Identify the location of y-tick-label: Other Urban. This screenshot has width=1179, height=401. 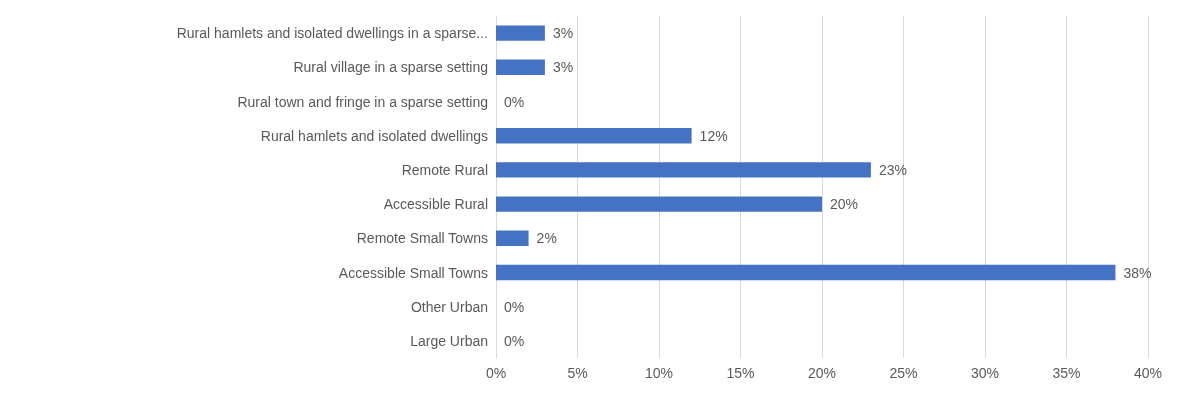
(449, 306).